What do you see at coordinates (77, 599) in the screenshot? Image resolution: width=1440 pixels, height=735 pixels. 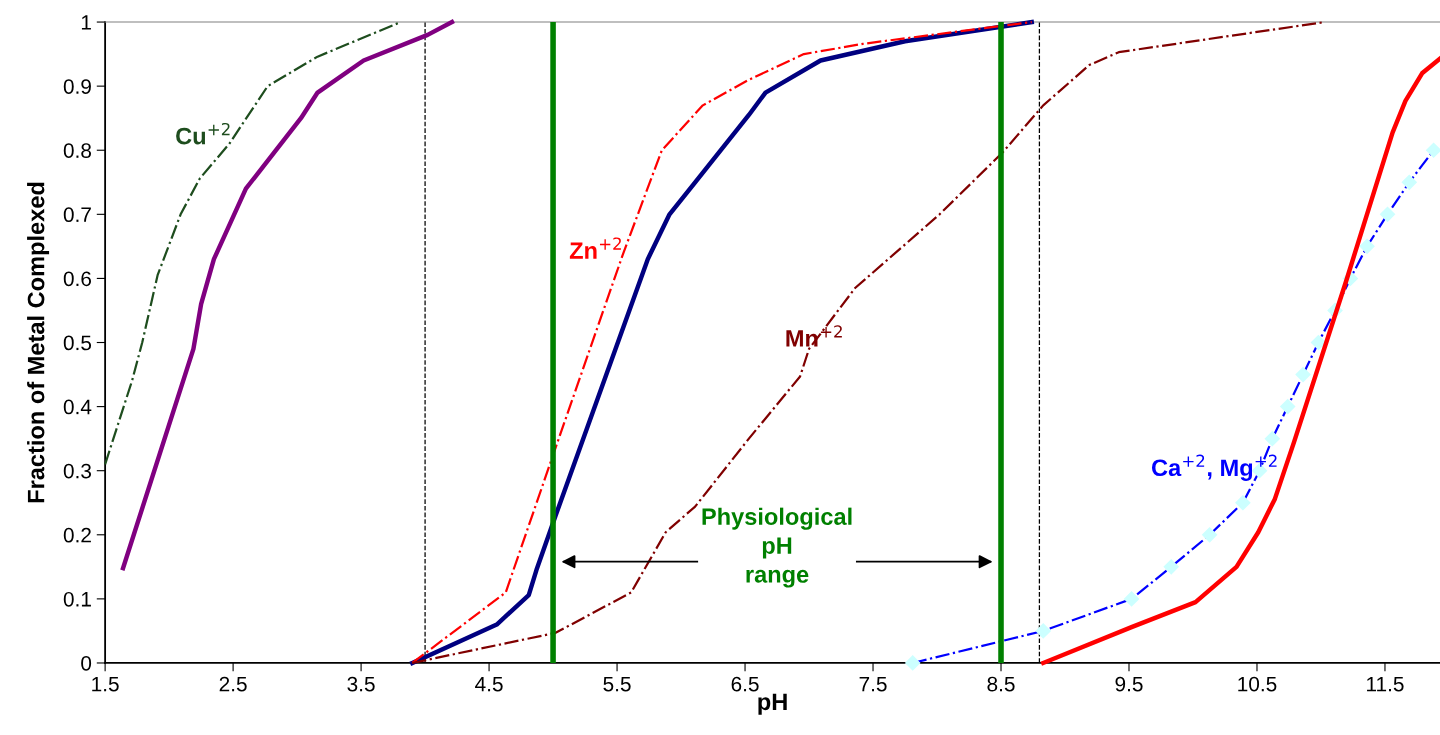 I see `y-tick-label: 0.1` at bounding box center [77, 599].